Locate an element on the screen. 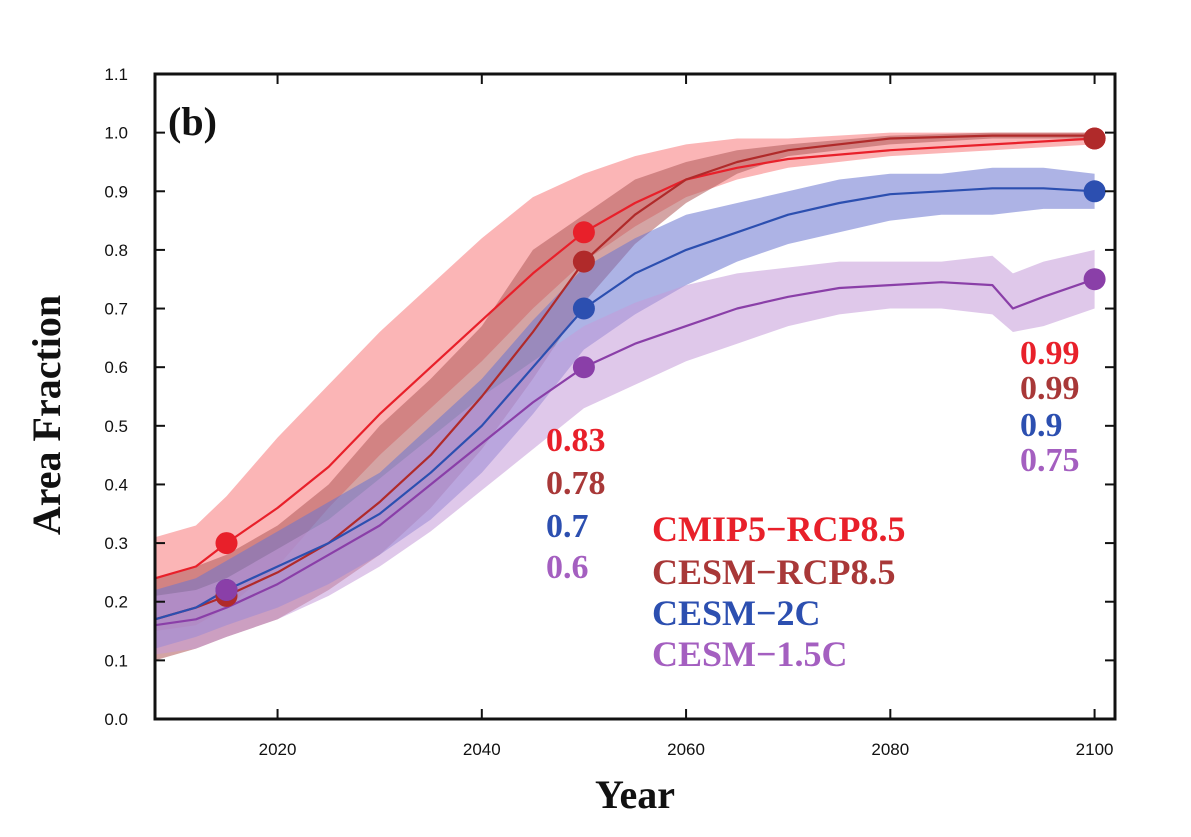 The image size is (1191, 837). x-tick-label-2080: 2080 is located at coordinates (890, 749).